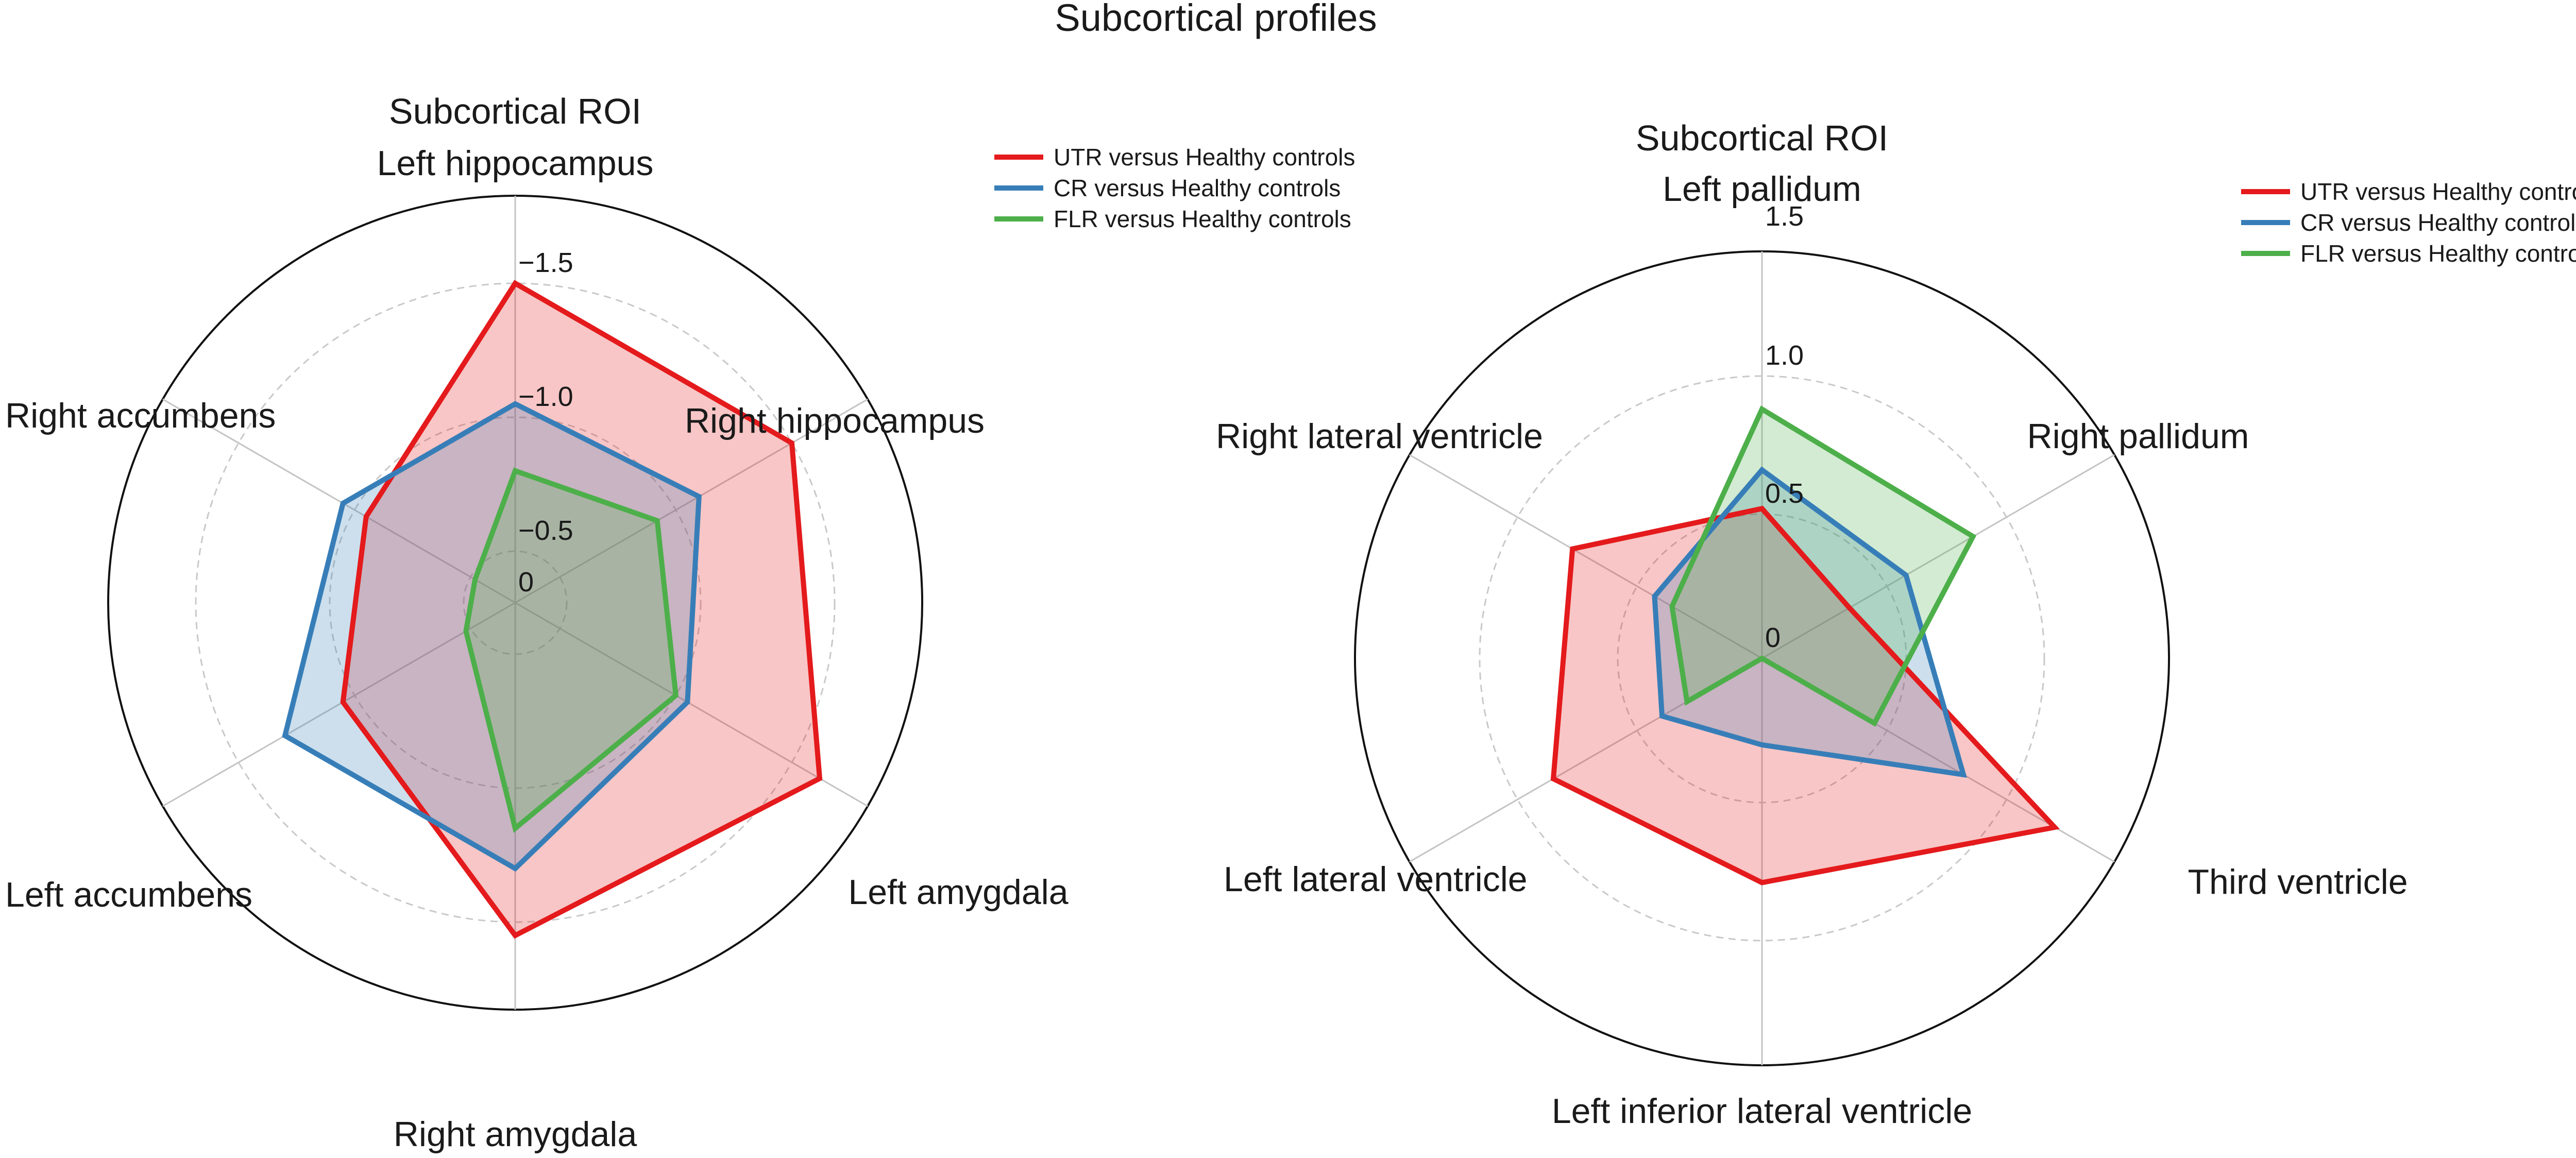  Describe the element at coordinates (1376, 879) in the screenshot. I see `axis-label: Left lateral ventricle` at that location.